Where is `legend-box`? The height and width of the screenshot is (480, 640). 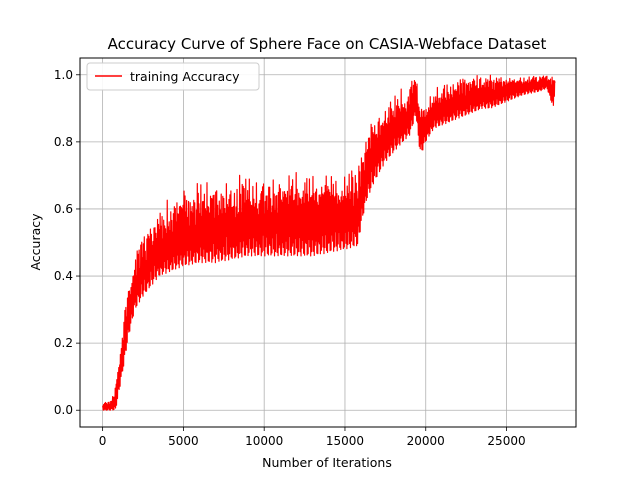
legend-box is located at coordinates (173, 76).